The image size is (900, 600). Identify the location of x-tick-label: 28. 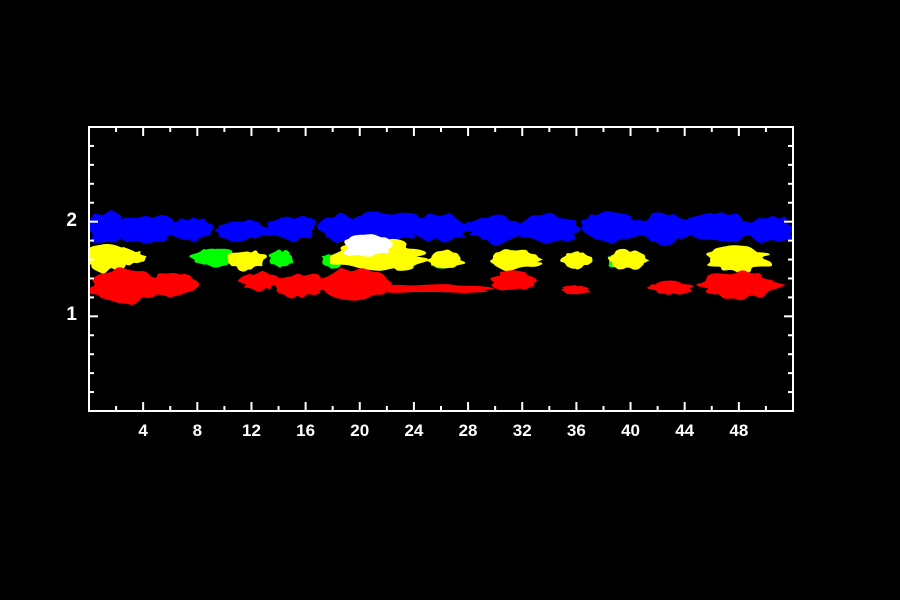
(468, 430).